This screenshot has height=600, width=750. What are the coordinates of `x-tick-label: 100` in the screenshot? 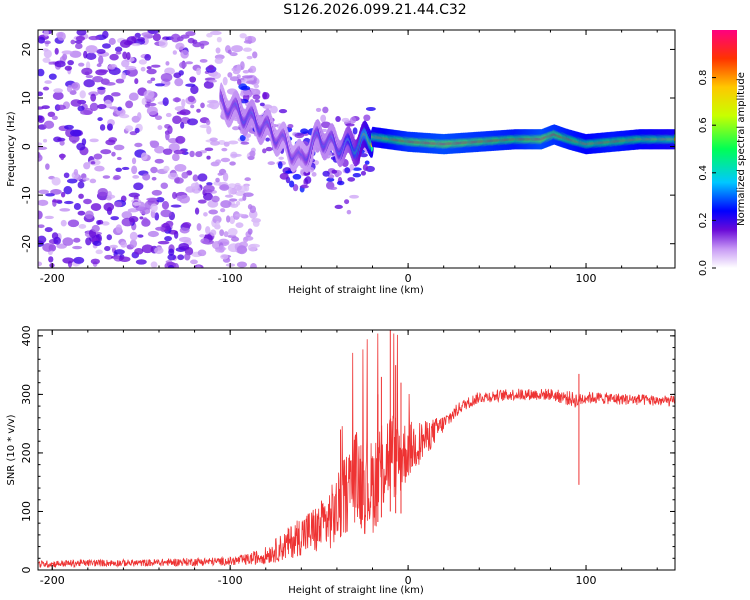 It's located at (586, 580).